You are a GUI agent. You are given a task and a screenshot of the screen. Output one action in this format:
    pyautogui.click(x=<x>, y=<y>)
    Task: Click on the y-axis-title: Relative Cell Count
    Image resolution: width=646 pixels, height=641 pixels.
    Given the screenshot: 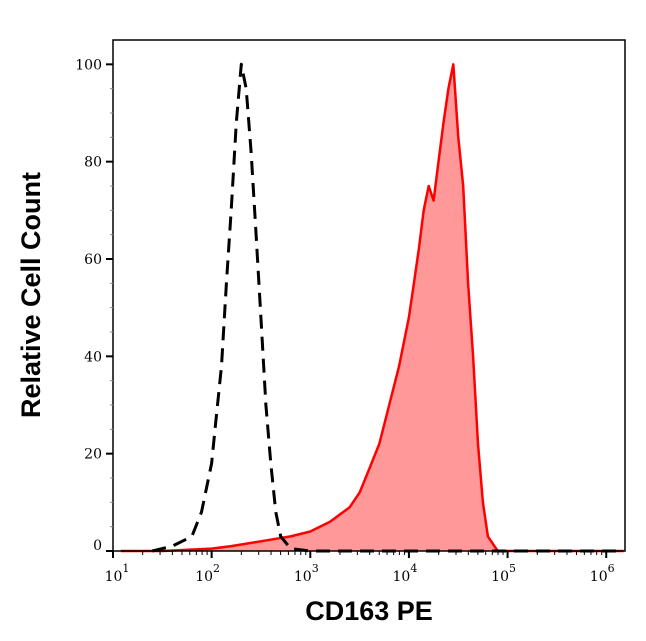 What is the action you would take?
    pyautogui.click(x=31, y=295)
    